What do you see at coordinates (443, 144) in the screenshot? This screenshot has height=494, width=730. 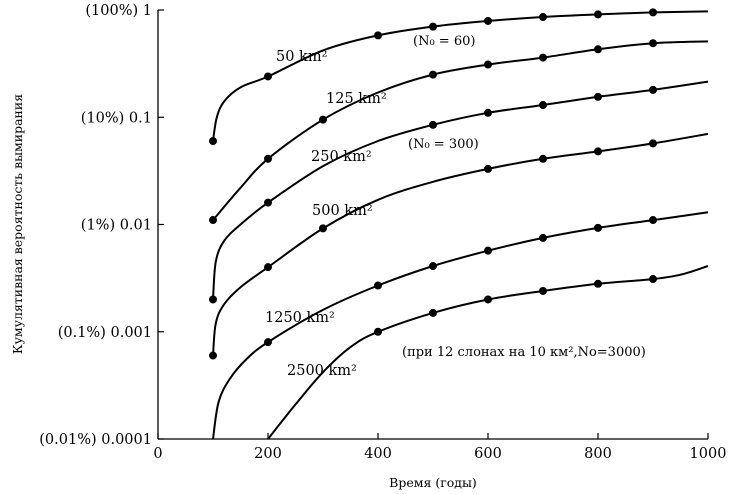 I see `annotation-n0-300: (N₀ = 300)` at bounding box center [443, 144].